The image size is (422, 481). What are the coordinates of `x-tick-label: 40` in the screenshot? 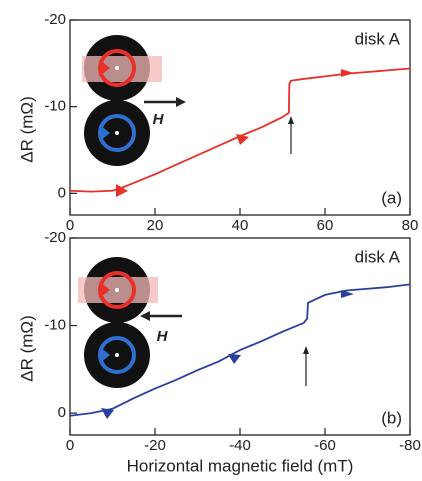 It's located at (240, 225).